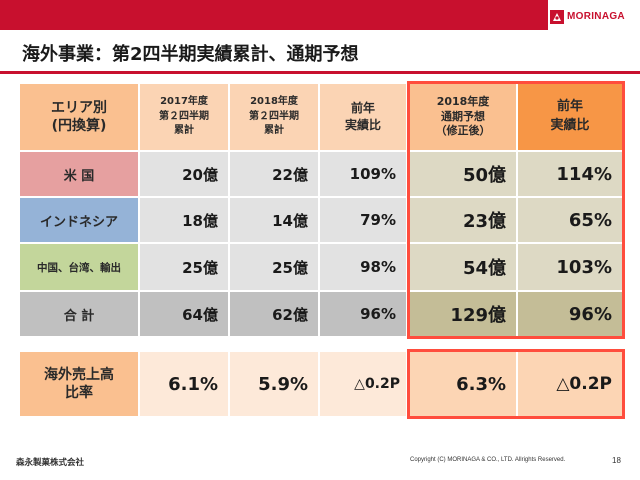 The width and height of the screenshot is (640, 480). I want to click on ratio-label: 海外売上高 比率, so click(79, 384).